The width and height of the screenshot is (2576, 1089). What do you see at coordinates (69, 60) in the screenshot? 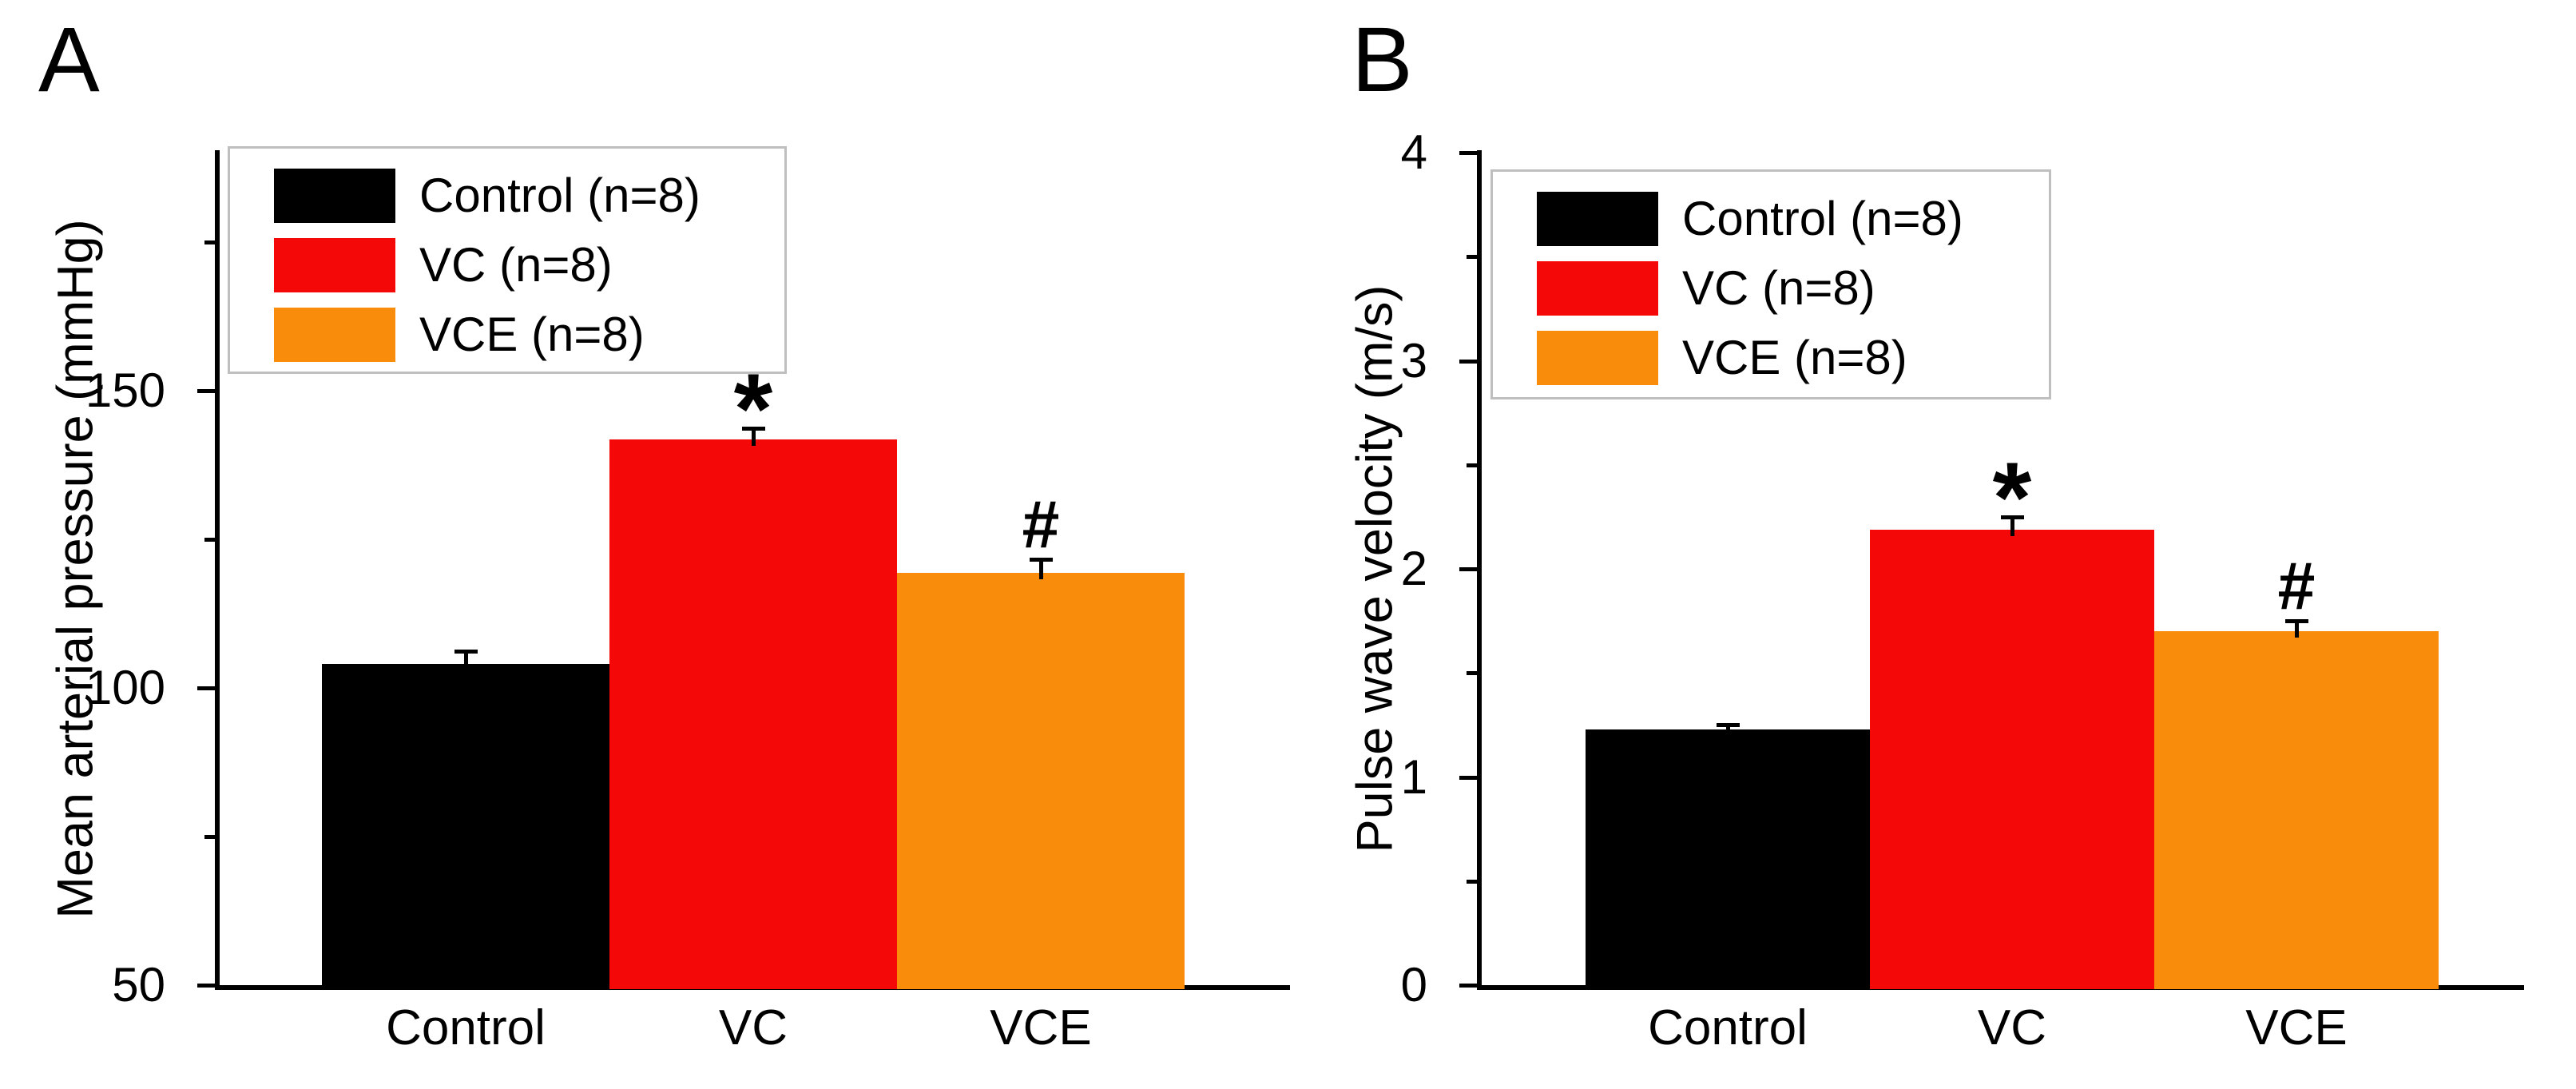
I see `panel-a-letter: A` at bounding box center [69, 60].